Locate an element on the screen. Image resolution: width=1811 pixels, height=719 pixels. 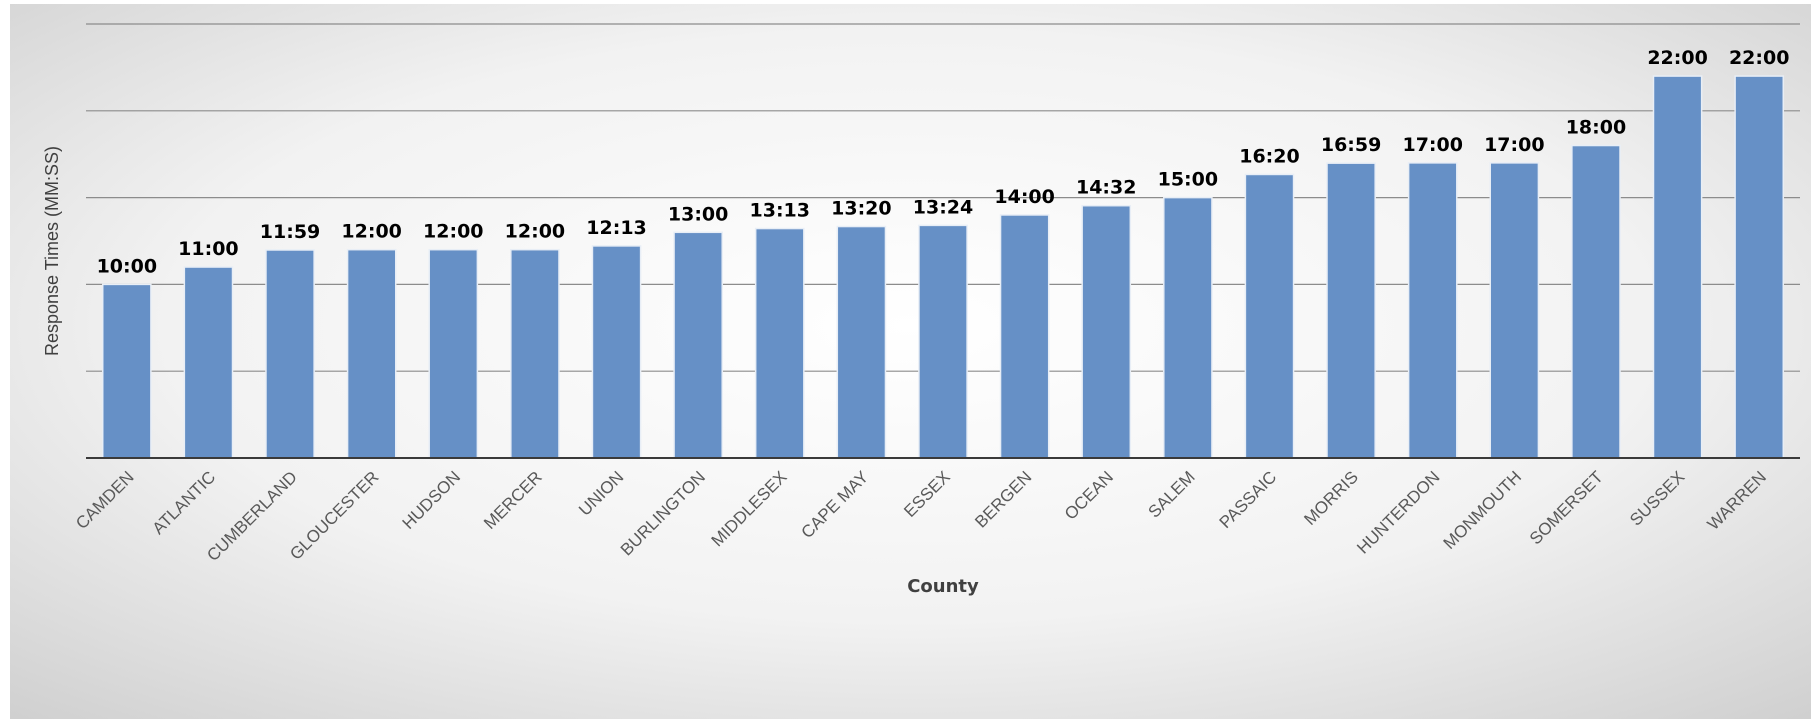
data-label: 12:13 is located at coordinates (616, 228).